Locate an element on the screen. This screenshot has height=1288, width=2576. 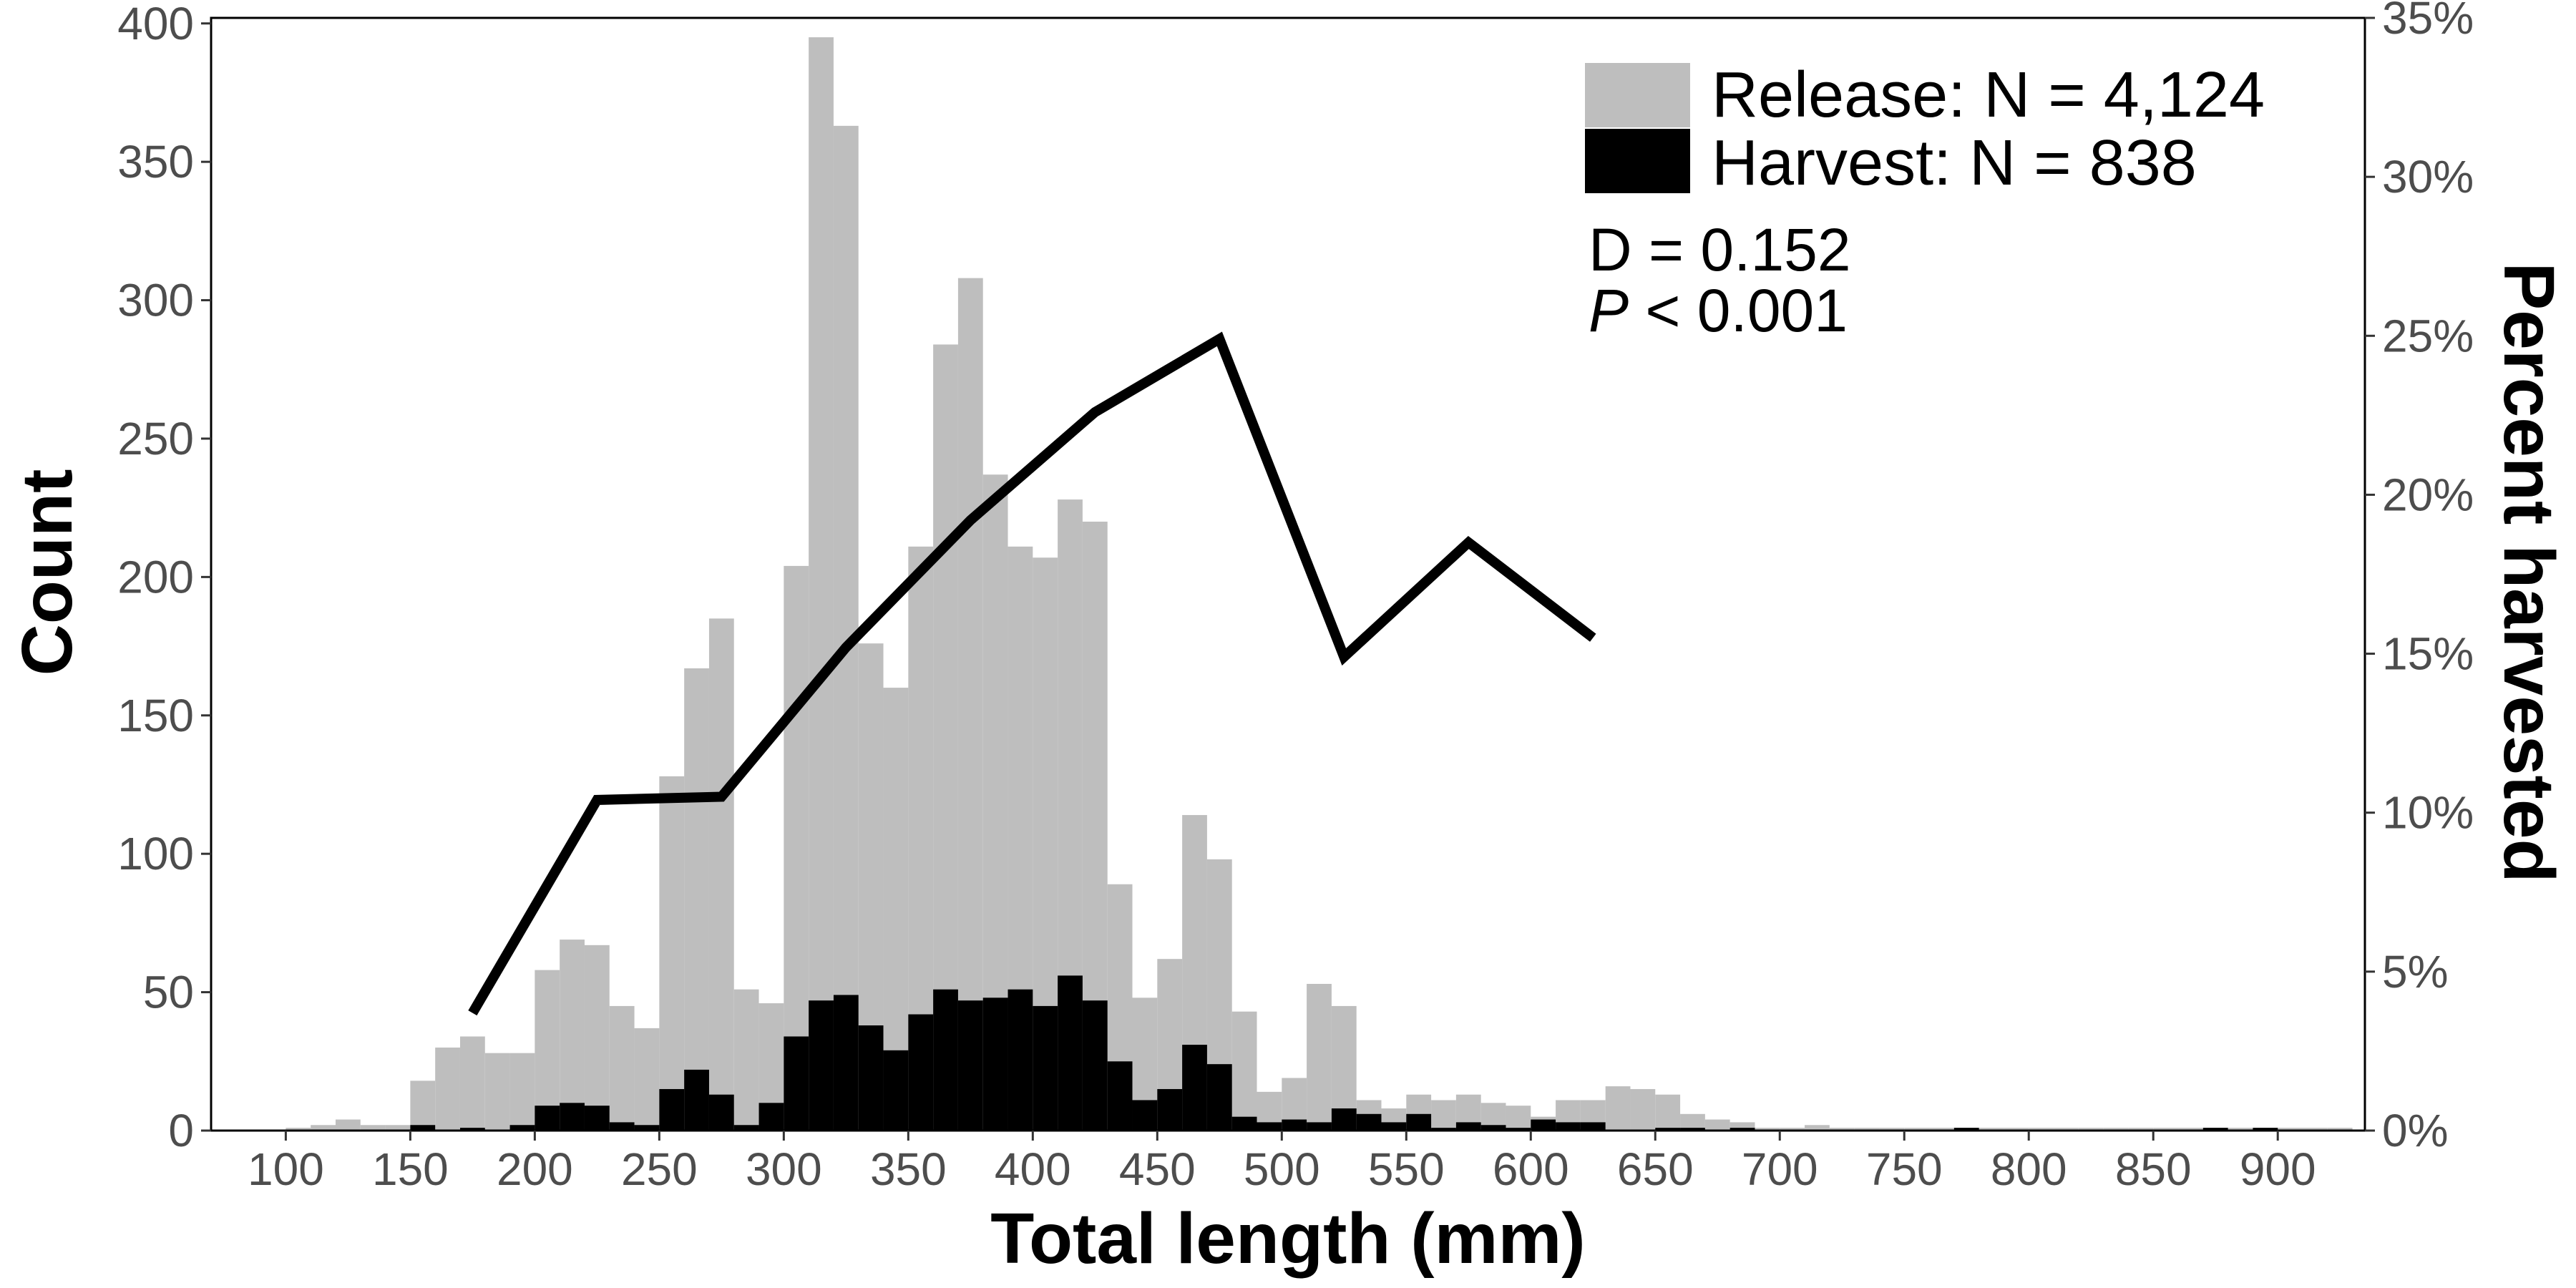
y2-tick-label-20: 20% is located at coordinates (2428, 495).